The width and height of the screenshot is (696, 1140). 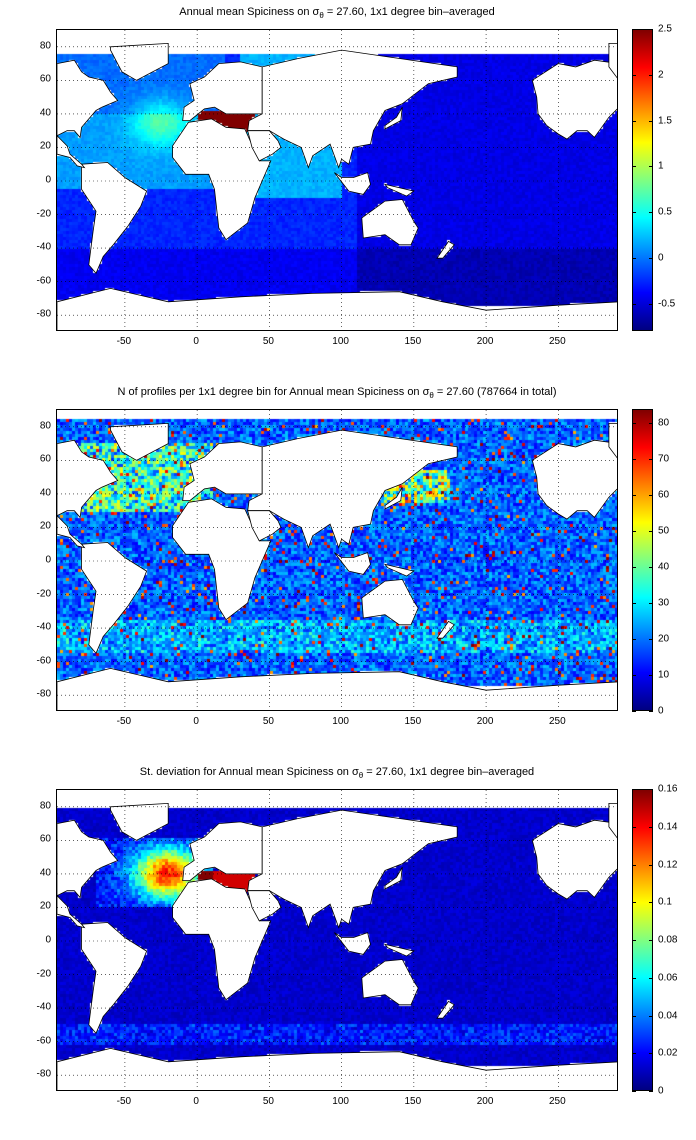 What do you see at coordinates (668, 864) in the screenshot?
I see `colorbar-tick-label: 0.12` at bounding box center [668, 864].